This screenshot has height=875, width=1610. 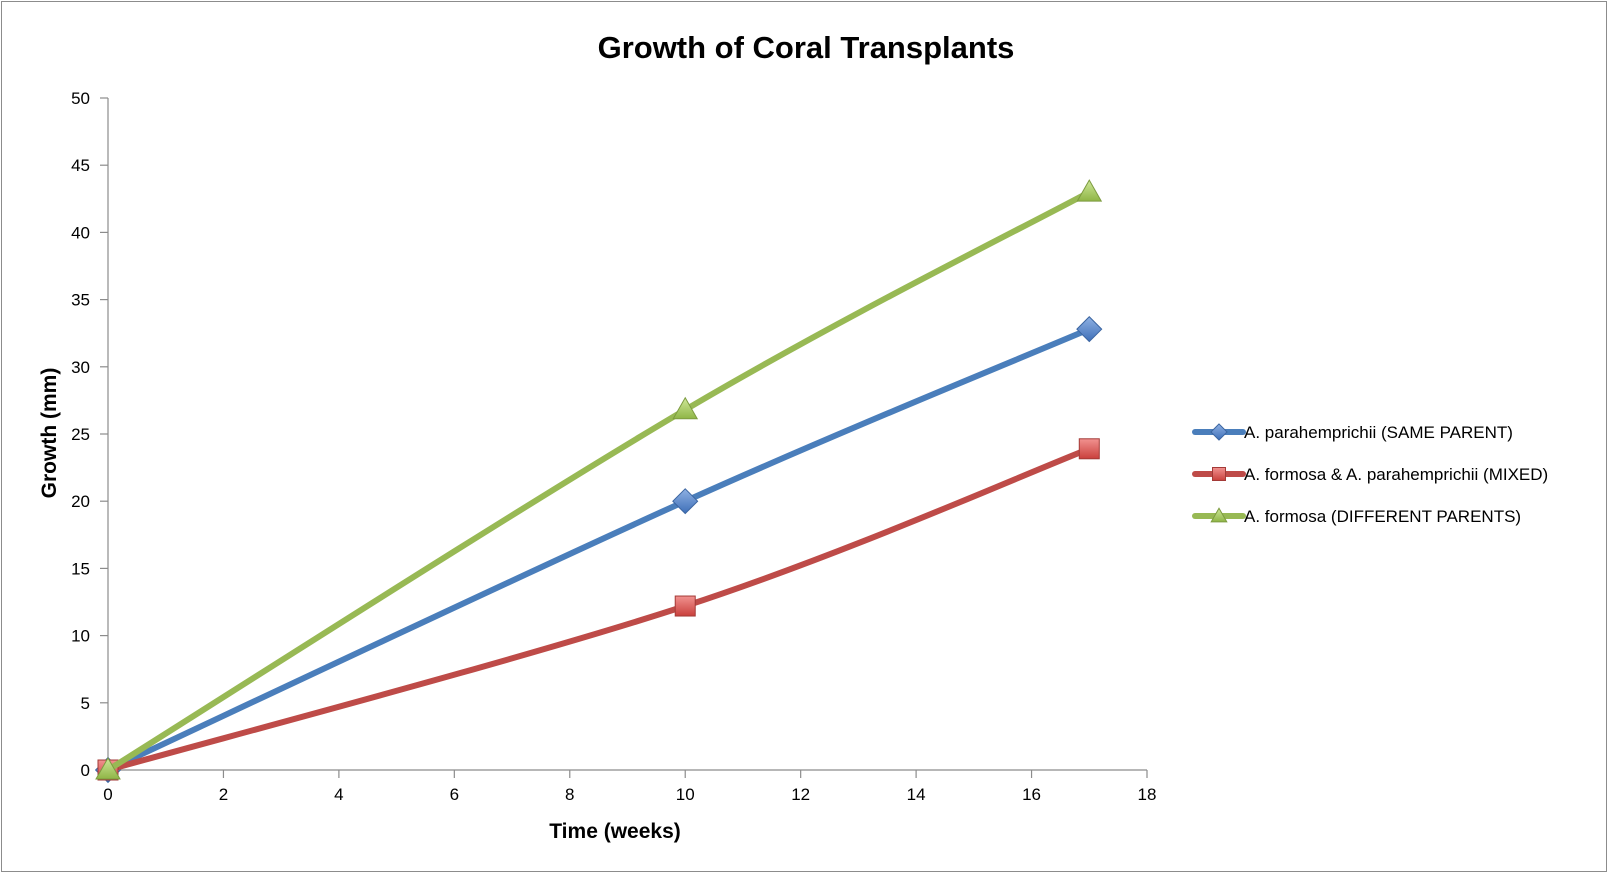 I want to click on legend-item: A. formosa (DIFFERENT PARENTS), so click(x=1356, y=516).